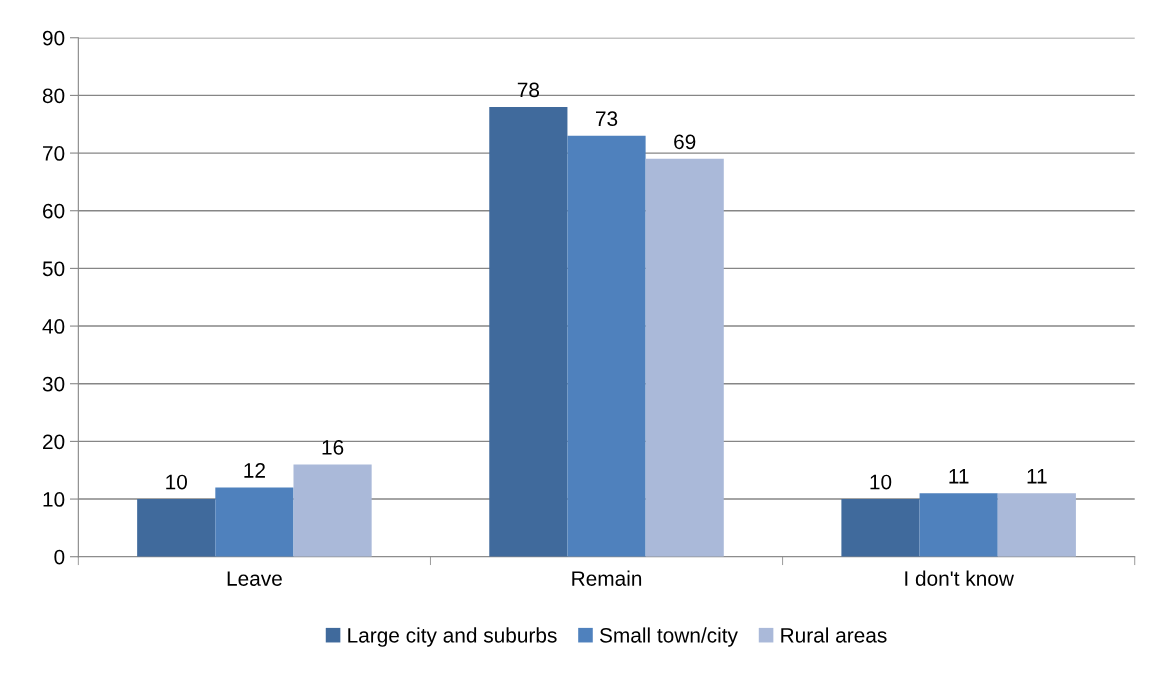  Describe the element at coordinates (53, 269) in the screenshot. I see `y-tick-label: 50` at that location.